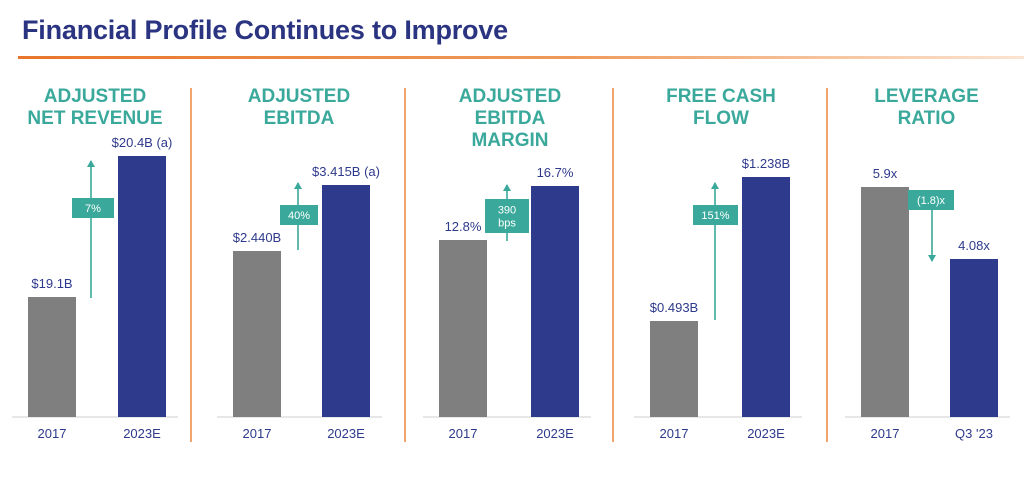 The image size is (1024, 483). What do you see at coordinates (766, 163) in the screenshot?
I see `data-label: $1.238B` at bounding box center [766, 163].